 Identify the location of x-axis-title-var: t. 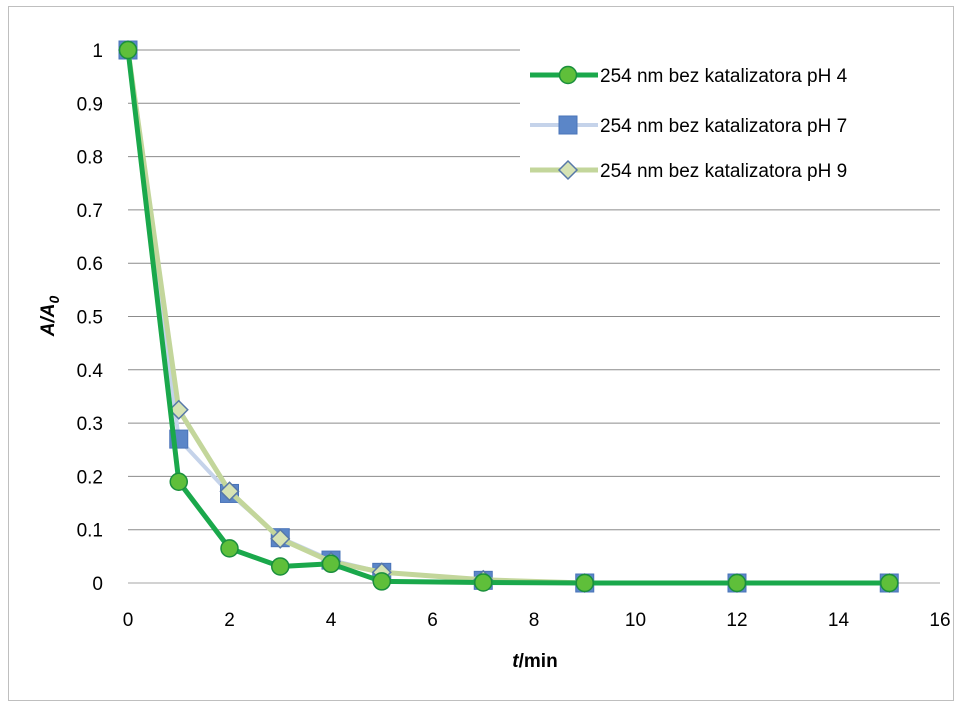
(515, 661).